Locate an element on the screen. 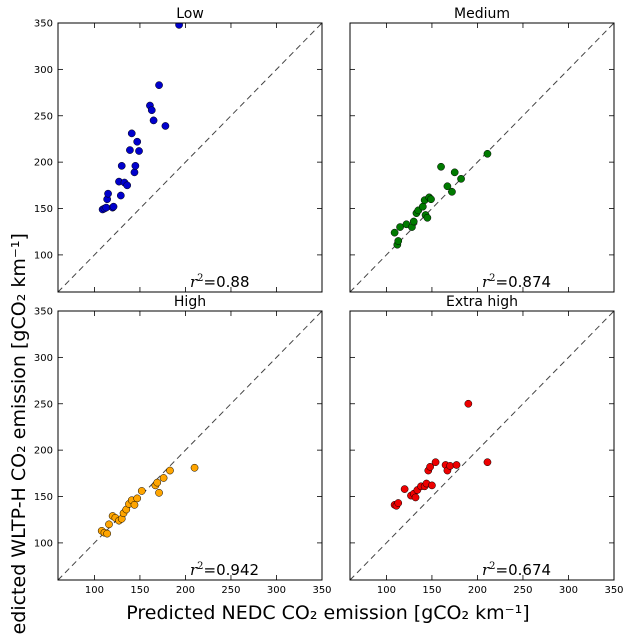 The height and width of the screenshot is (634, 632). panel-title: Medium is located at coordinates (482, 14).